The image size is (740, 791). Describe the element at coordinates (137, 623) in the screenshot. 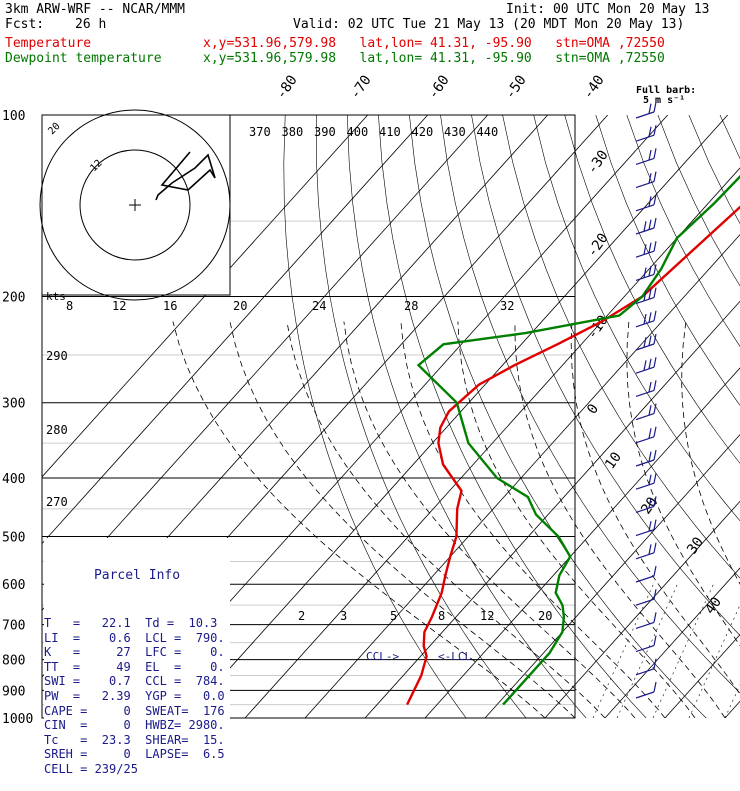

I see `parcel-row: T = 22.1 Td = 10.3` at that location.